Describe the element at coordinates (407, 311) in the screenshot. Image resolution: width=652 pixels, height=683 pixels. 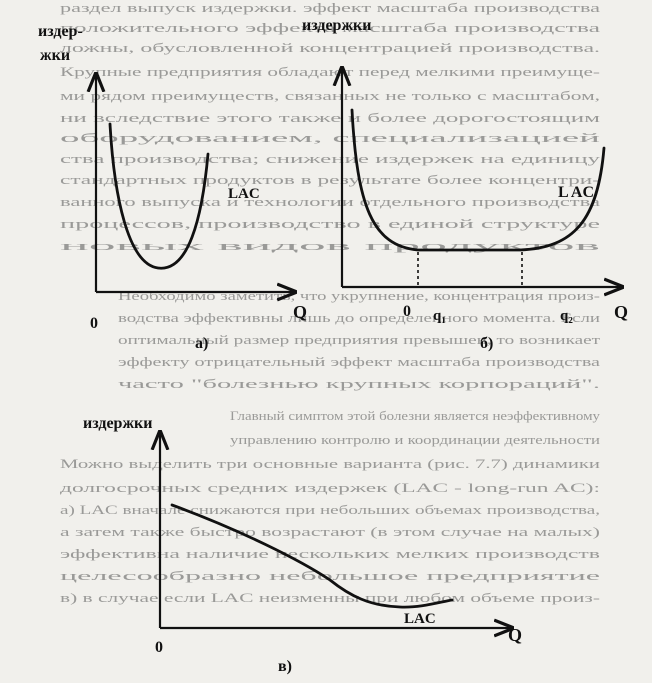
I see `panel-b-origin: 0` at that location.